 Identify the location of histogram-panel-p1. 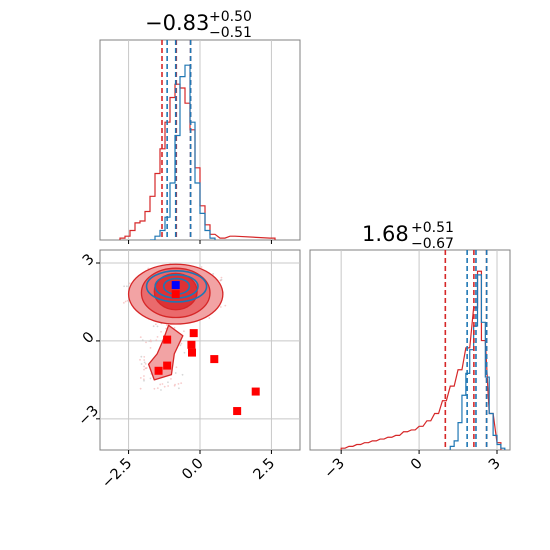
(410, 351).